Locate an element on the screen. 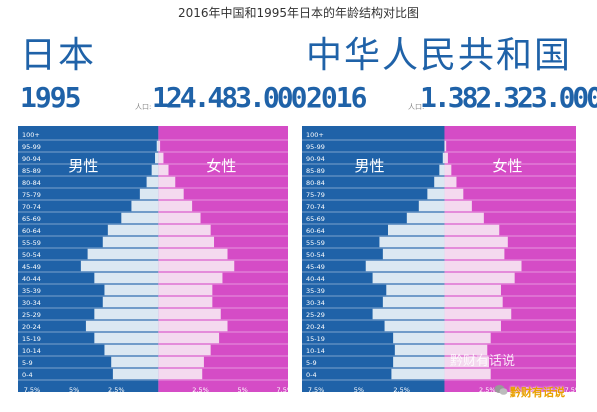 The width and height of the screenshot is (597, 412). age-label-70-74: 70-74 is located at coordinates (31, 207).